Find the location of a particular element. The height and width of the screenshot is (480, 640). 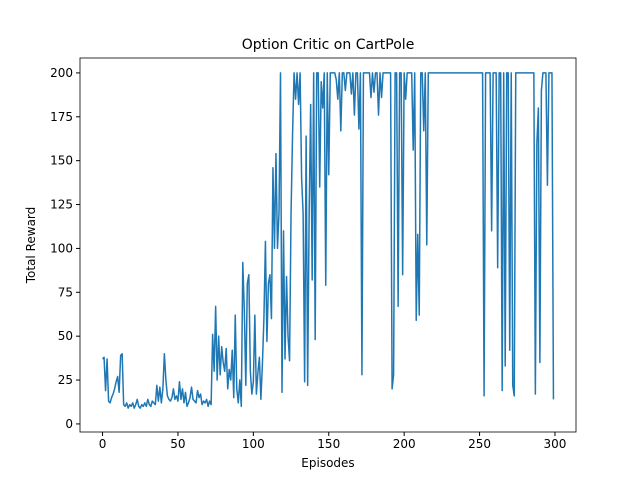

x-tick-label: 200 is located at coordinates (404, 444).